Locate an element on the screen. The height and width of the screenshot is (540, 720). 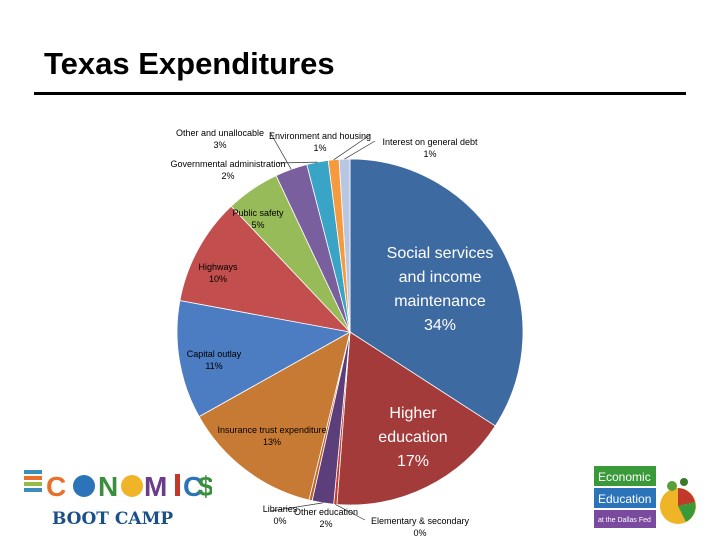
slice-label-governmental-administration: Governmental administration 2% is located at coordinates (227, 170).